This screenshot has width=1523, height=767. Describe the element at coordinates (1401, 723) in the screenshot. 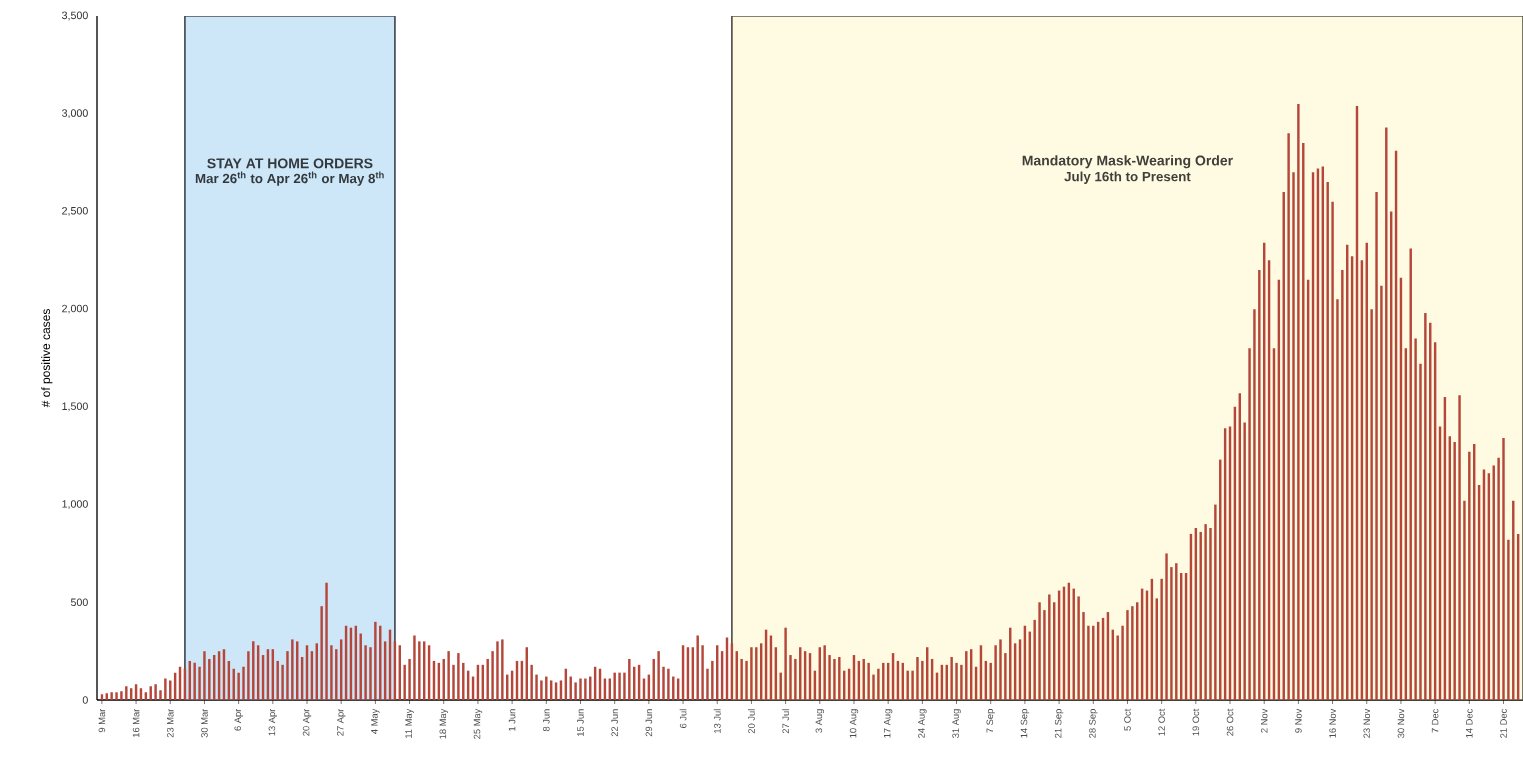

I see `x-tick-label: 30 Nov` at that location.